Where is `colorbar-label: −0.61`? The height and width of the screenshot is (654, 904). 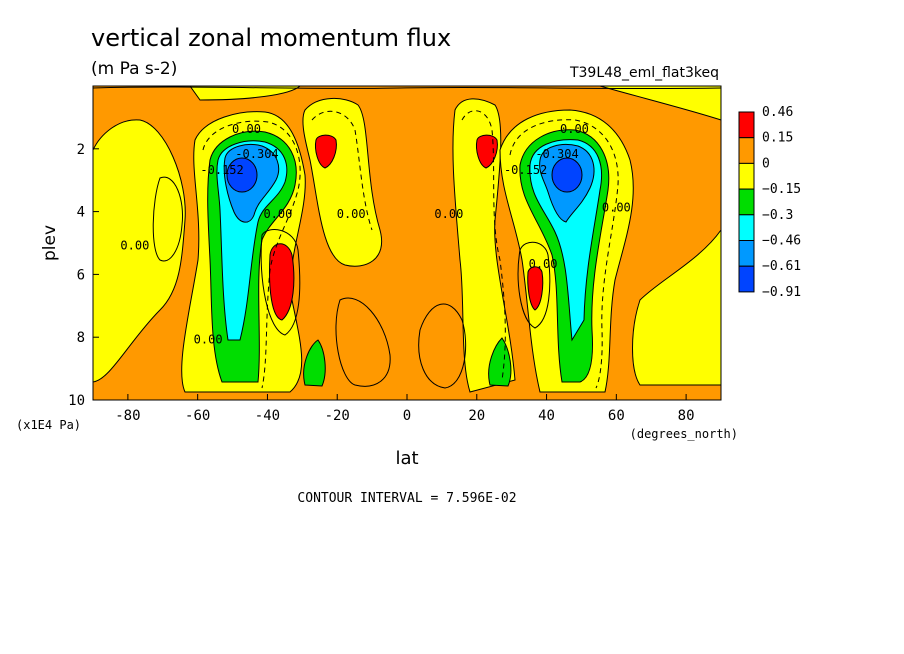
colorbar-label: −0.61 is located at coordinates (781, 266).